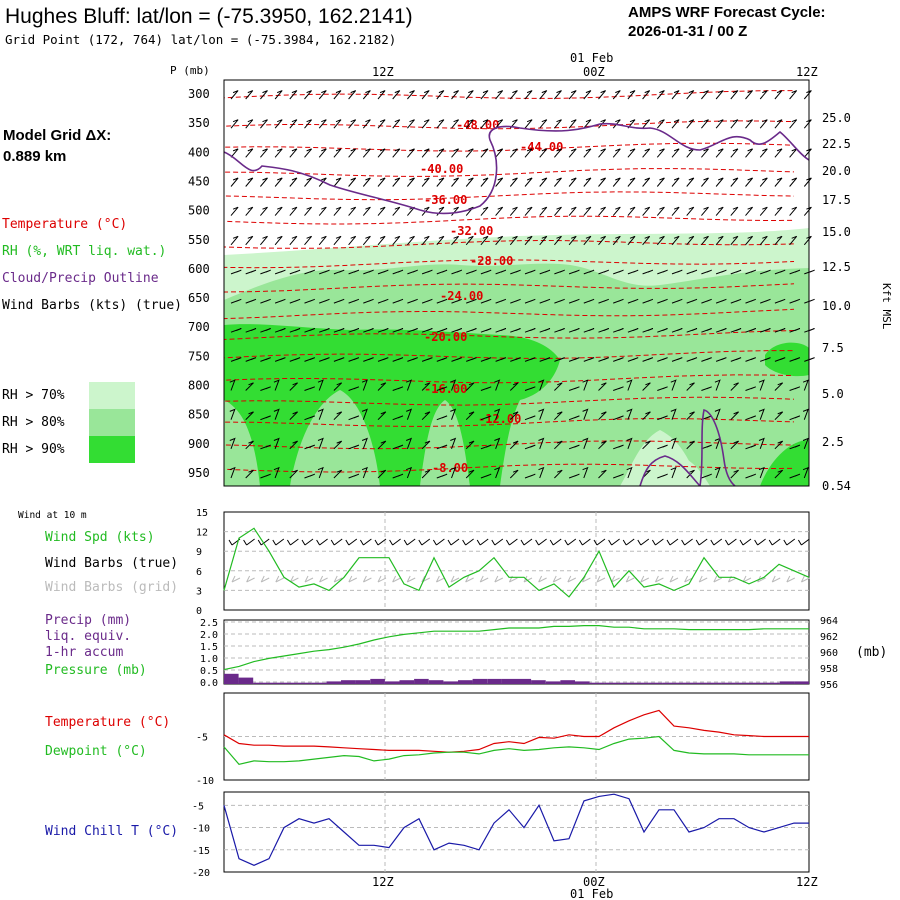  I want to click on legend-wind-barbs-grid: Wind Barbs (grid), so click(112, 587).